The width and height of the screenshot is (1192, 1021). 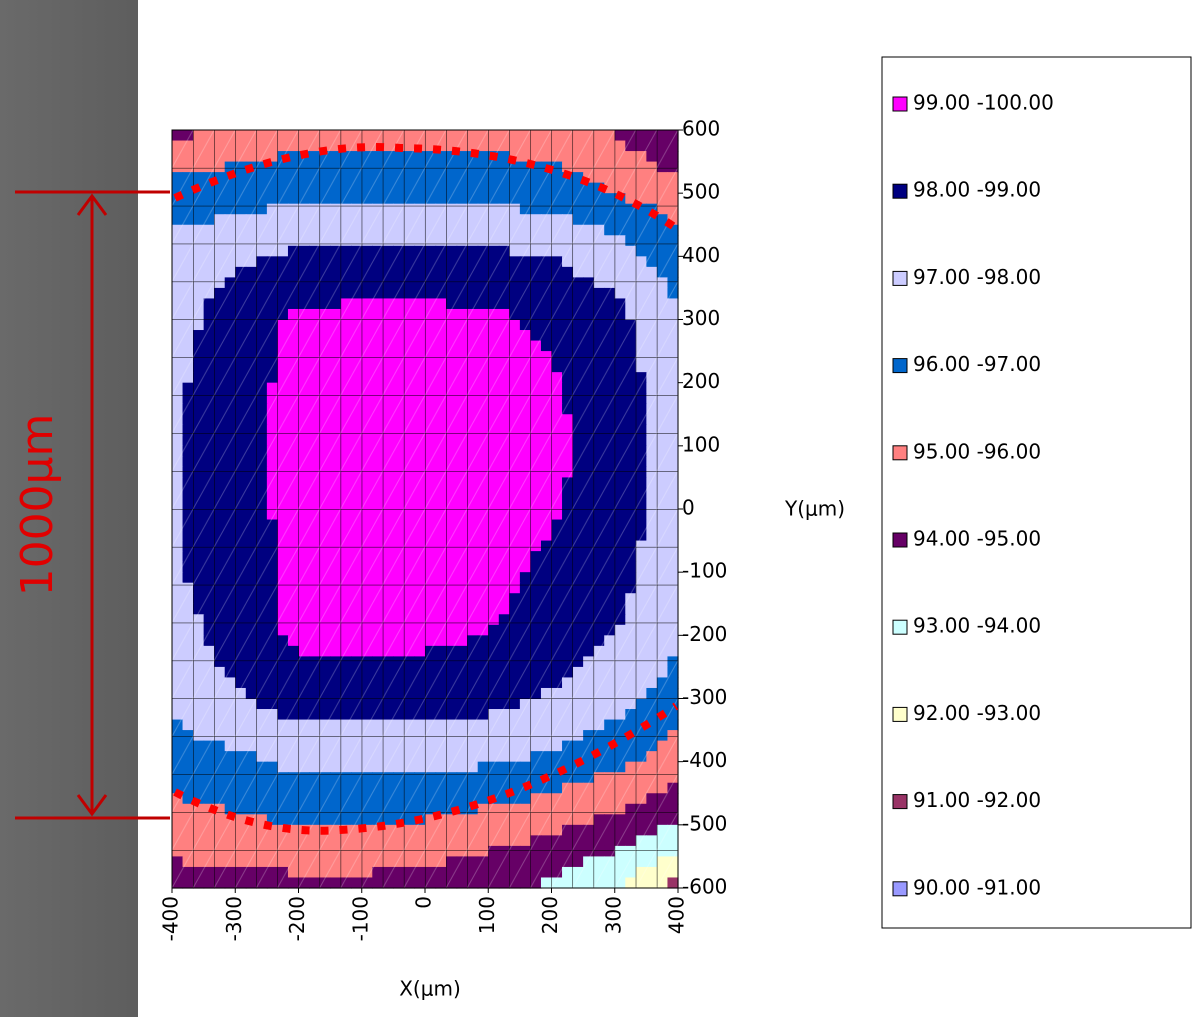 I want to click on x-tick-label: 300, so click(x=613, y=915).